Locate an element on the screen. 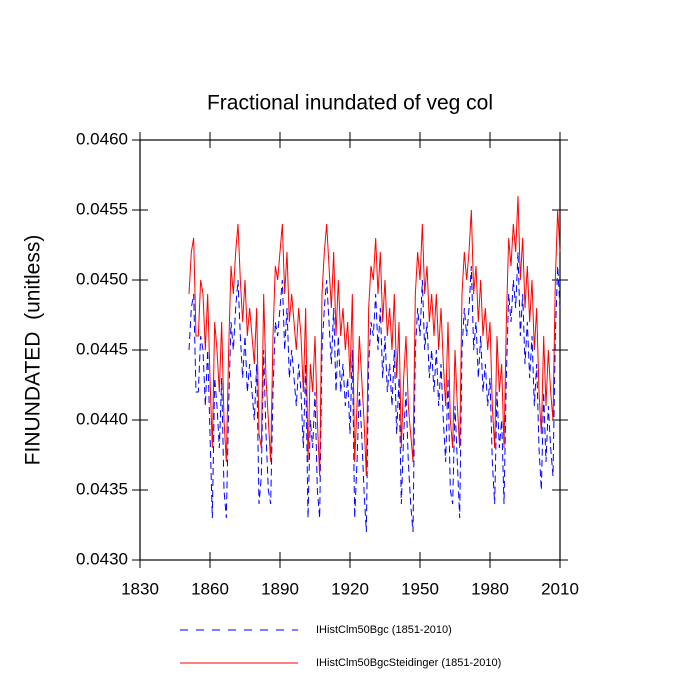 The height and width of the screenshot is (700, 700). x-tick-label: 1920 is located at coordinates (350, 588).